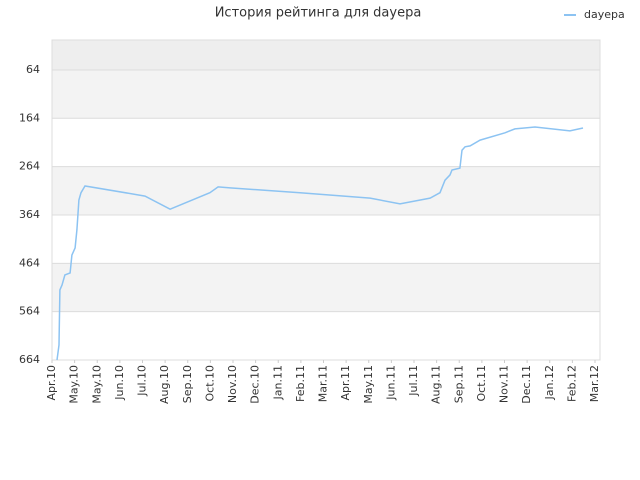 This screenshot has height=480, width=640. I want to click on x-tick-label: May.11, so click(368, 384).